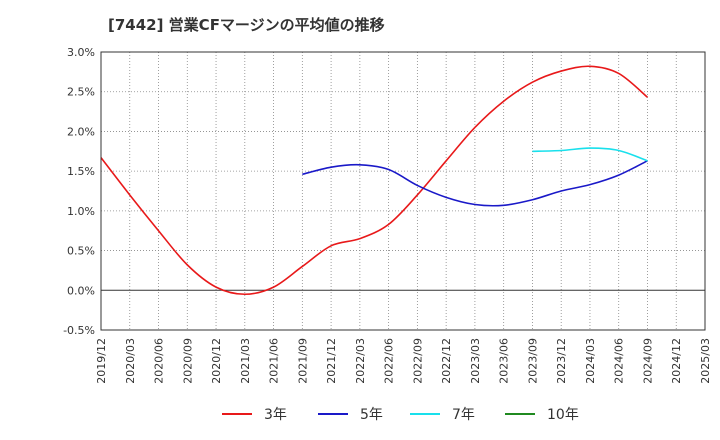  What do you see at coordinates (81, 131) in the screenshot?
I see `y-tick-label: 2.0%` at bounding box center [81, 131].